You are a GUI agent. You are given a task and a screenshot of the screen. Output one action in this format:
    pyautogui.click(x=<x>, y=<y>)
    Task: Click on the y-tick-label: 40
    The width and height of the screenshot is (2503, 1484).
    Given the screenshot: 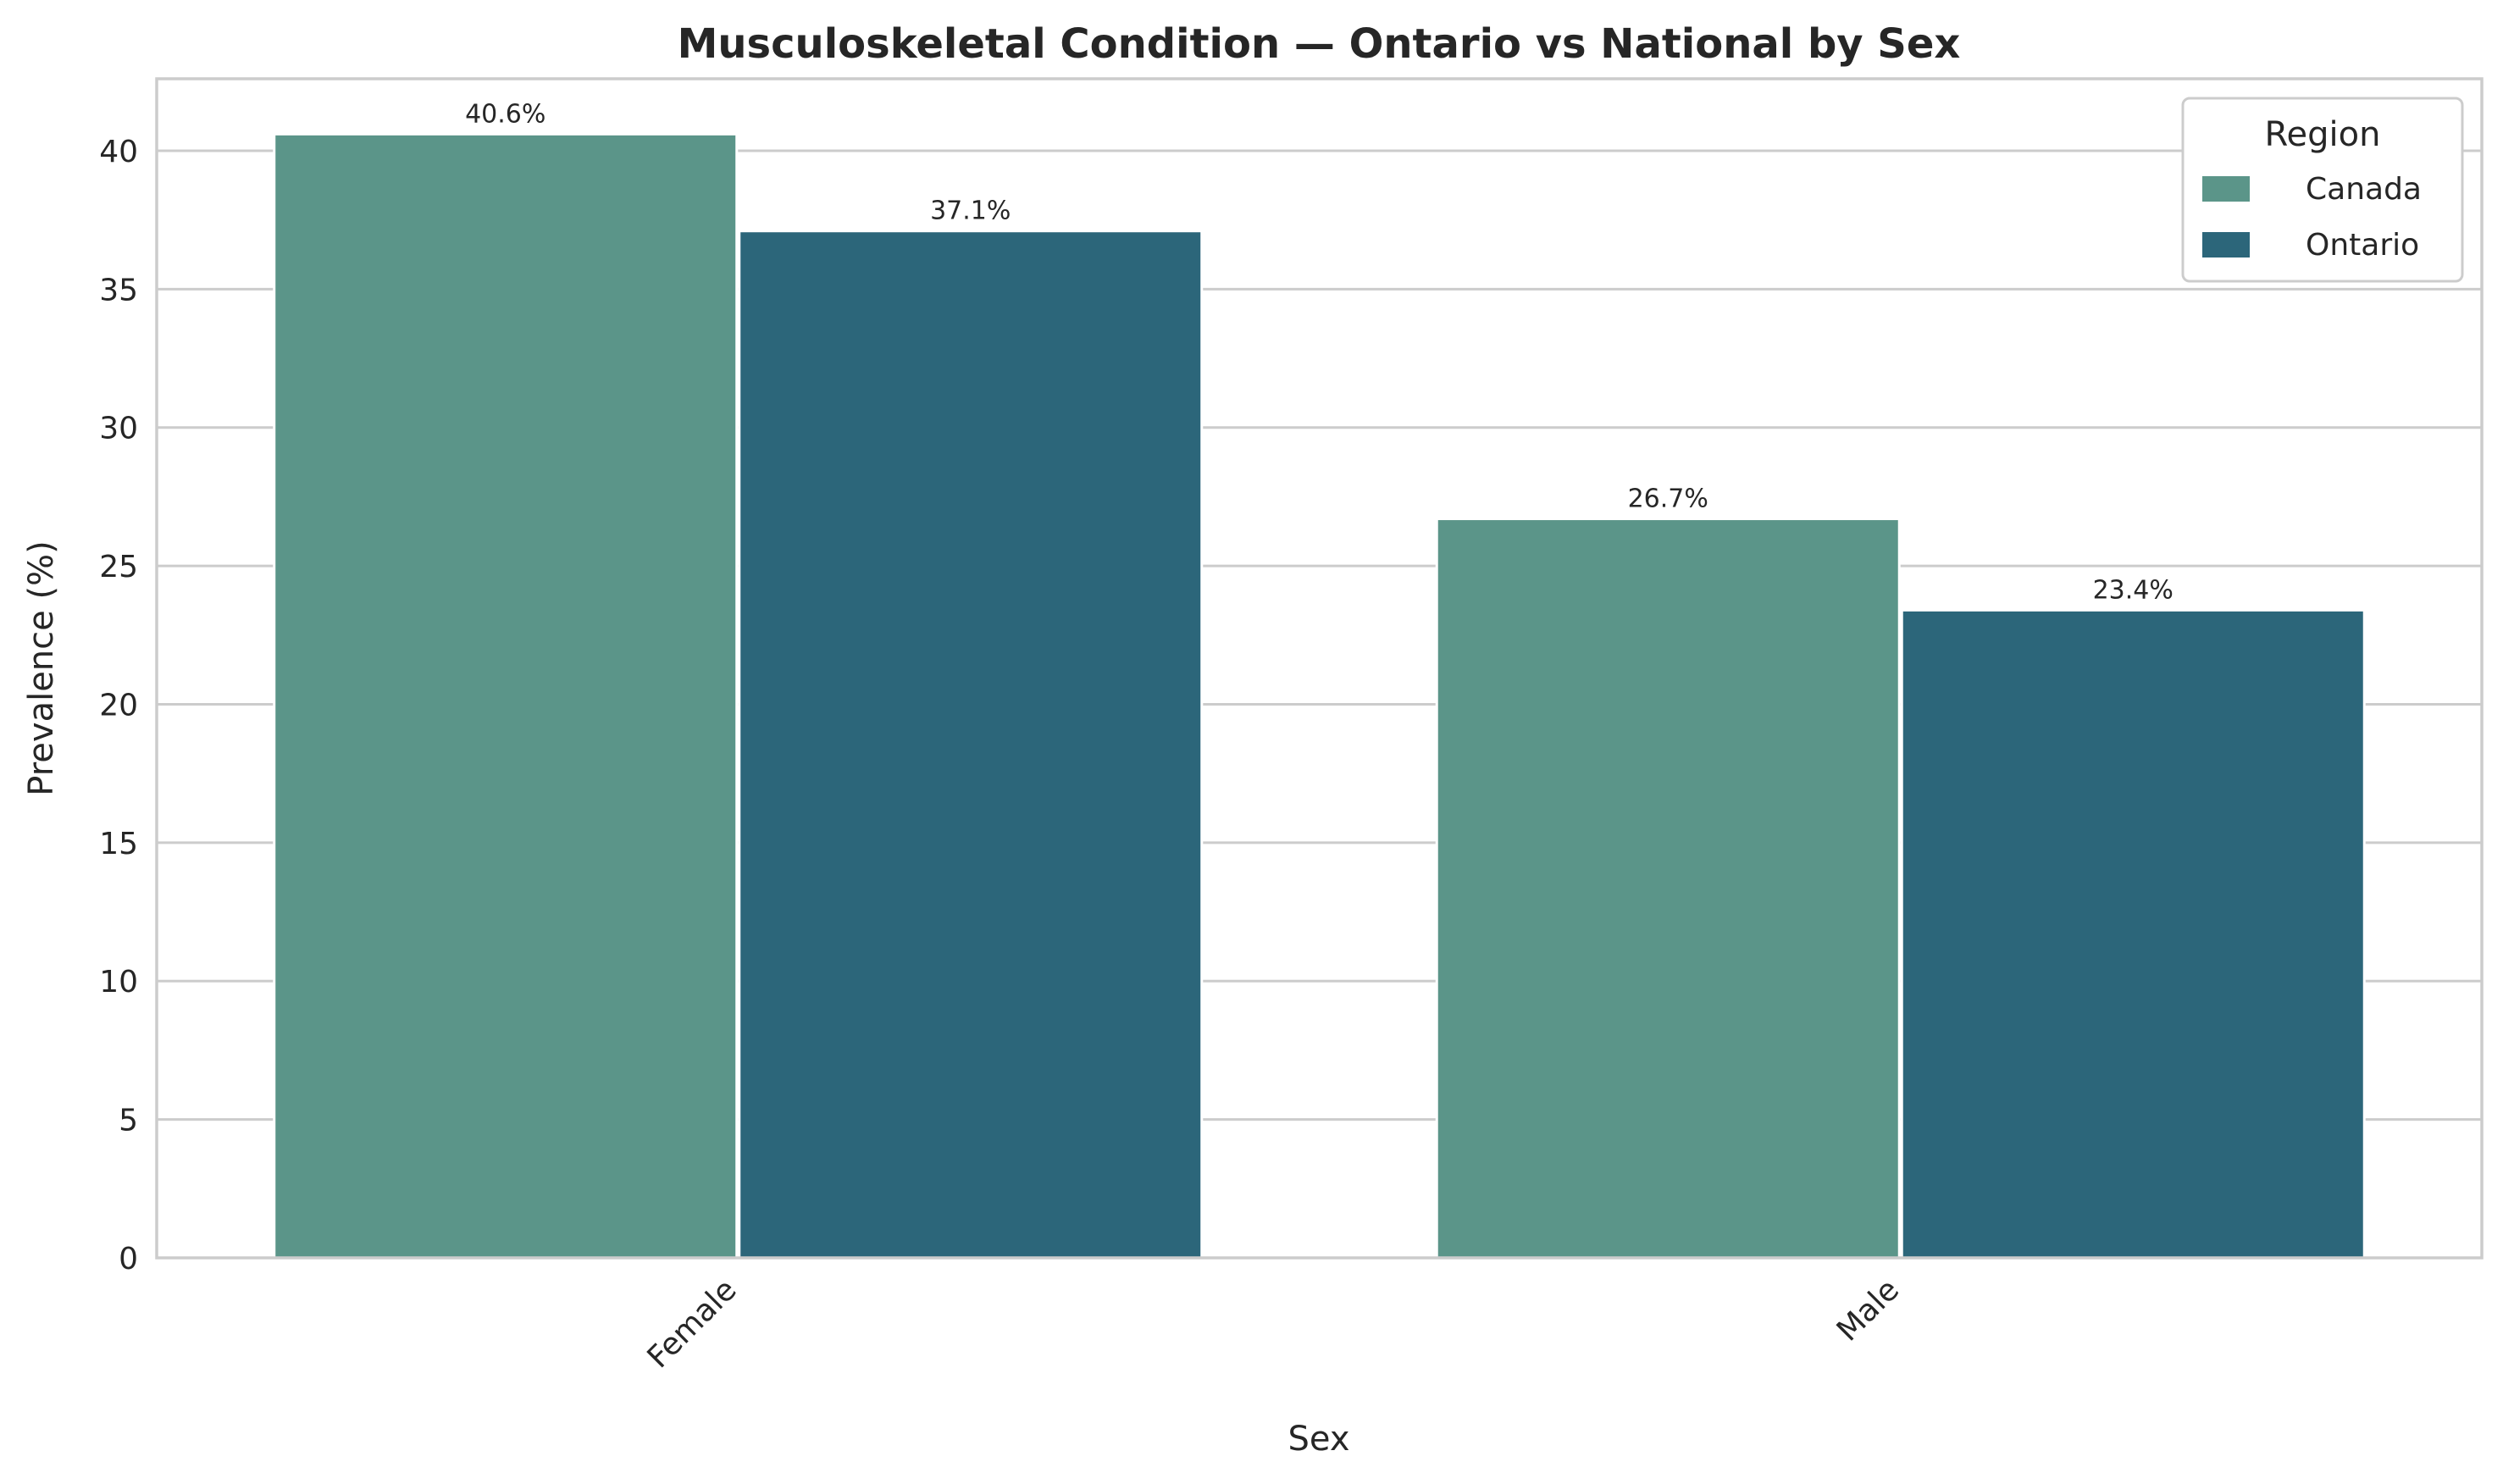 What is the action you would take?
    pyautogui.click(x=119, y=152)
    